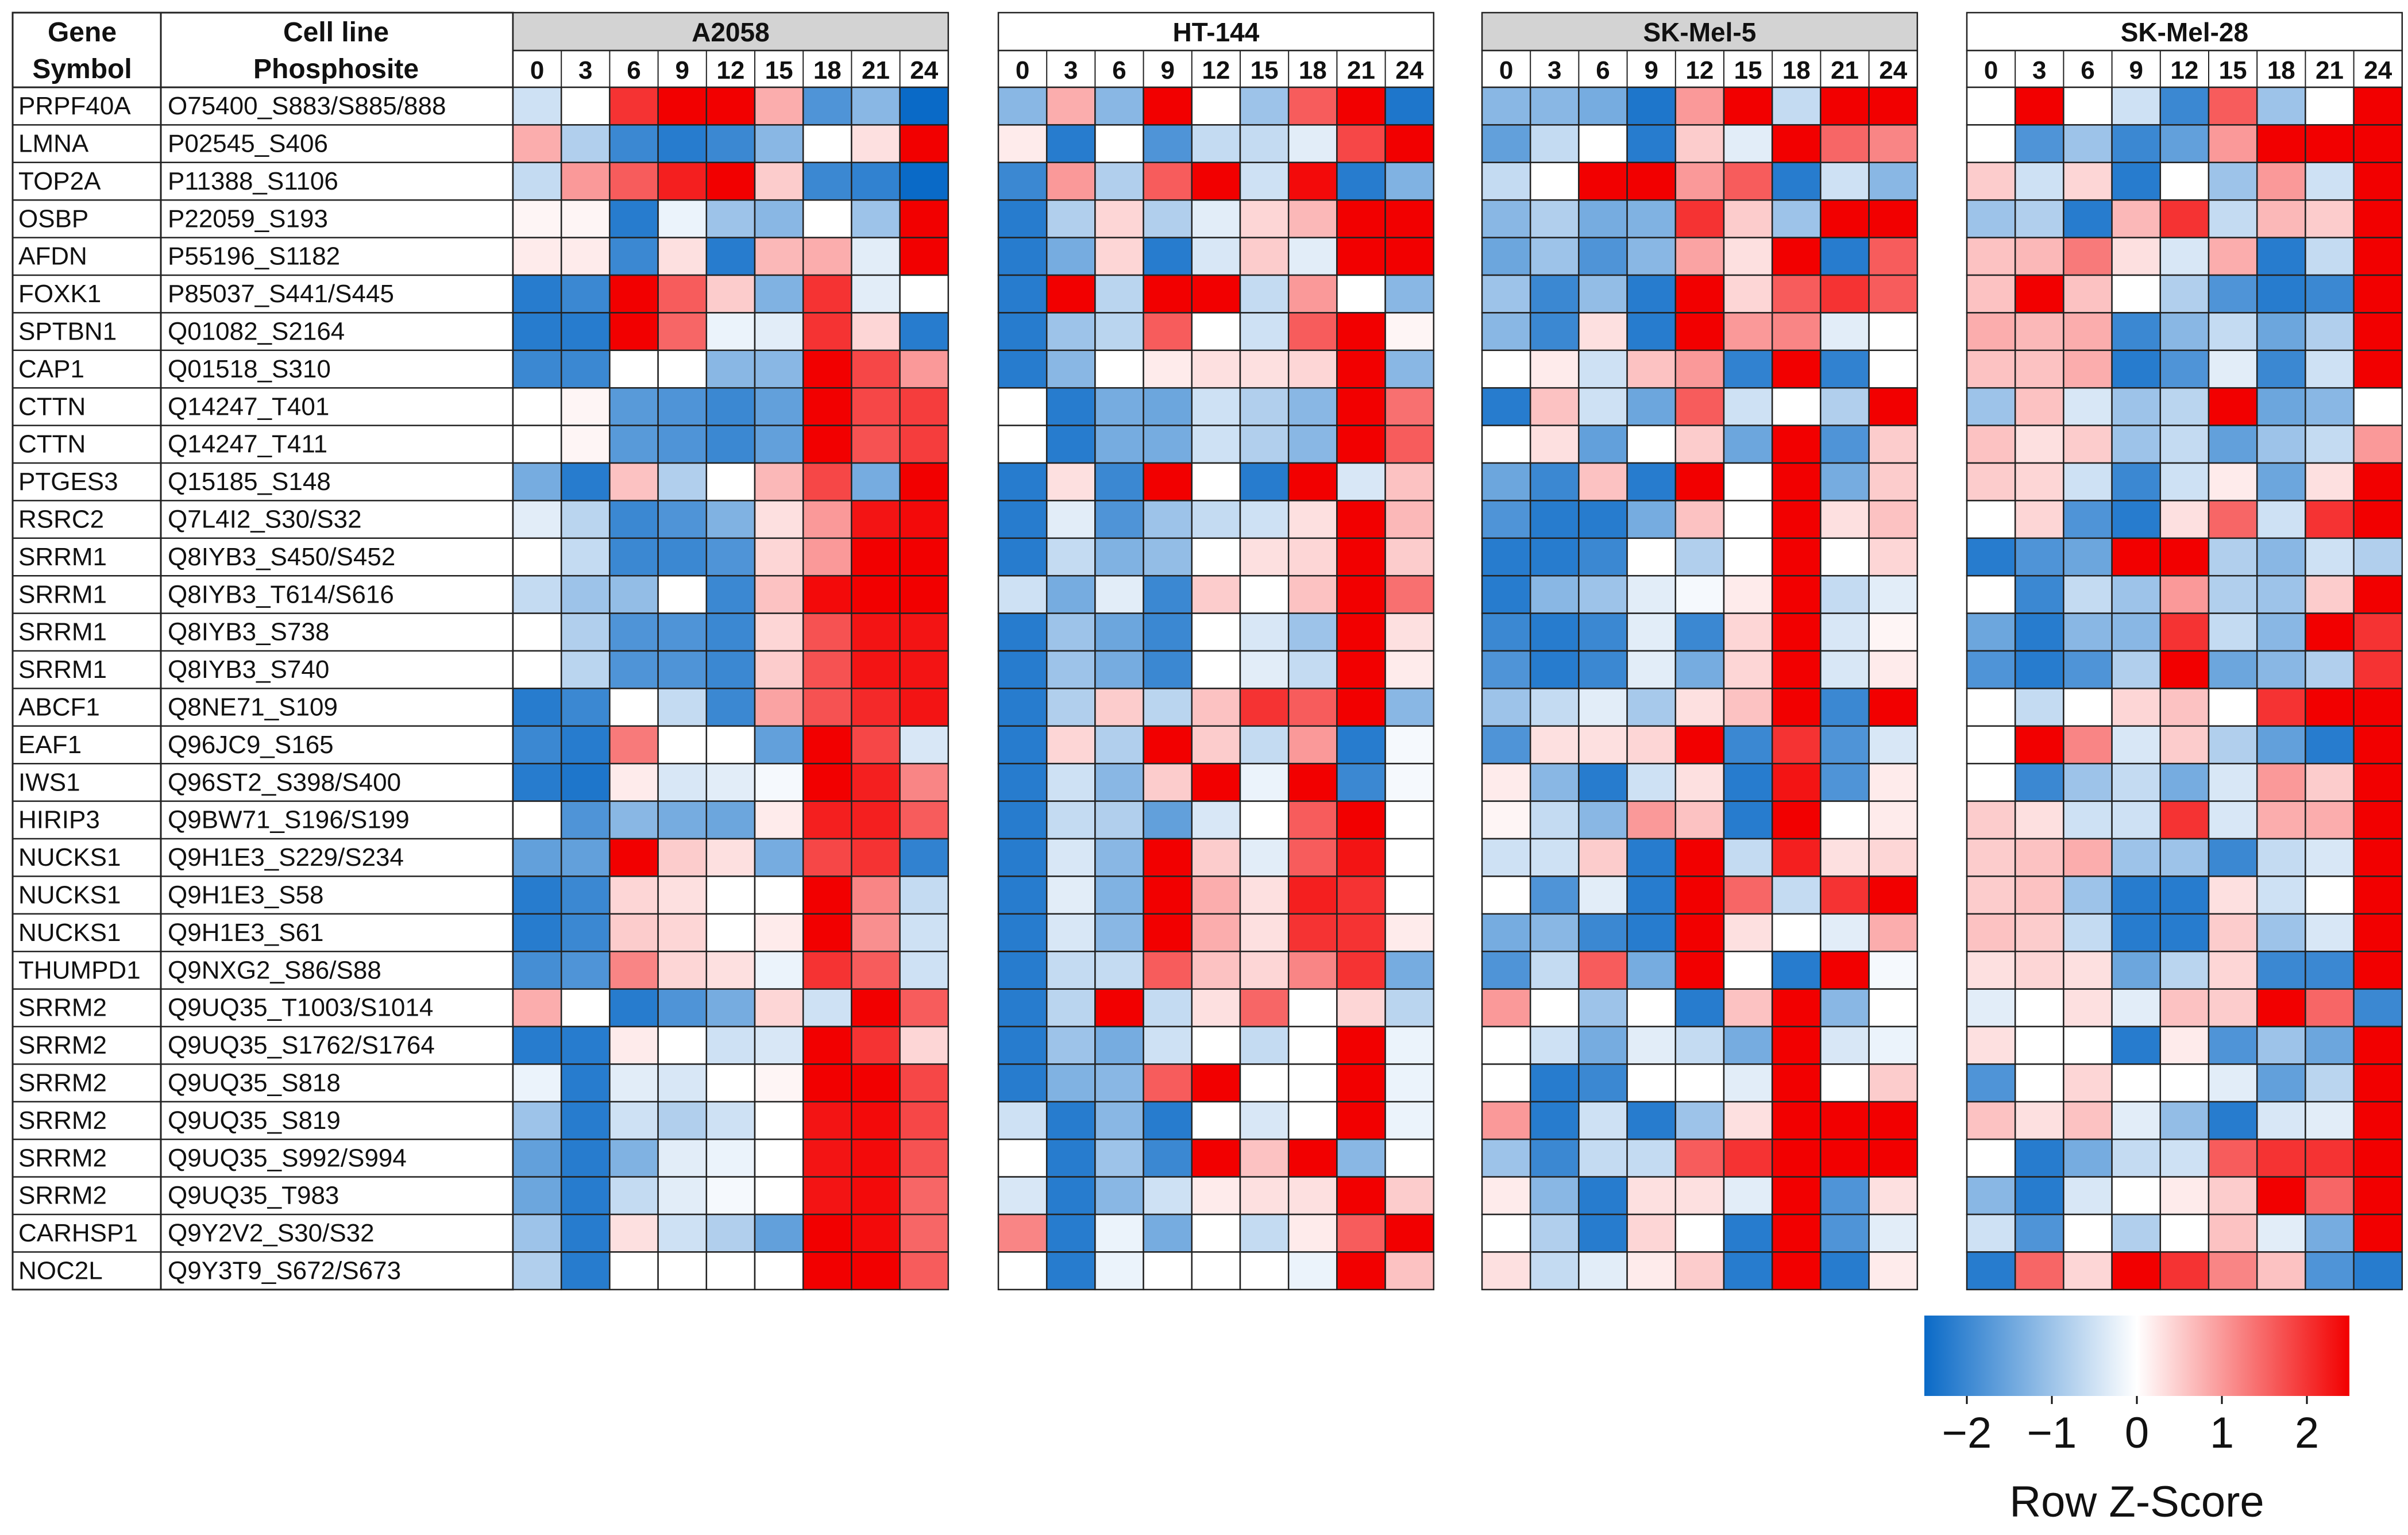  I want to click on timepoint-label: 15, so click(2233, 70).